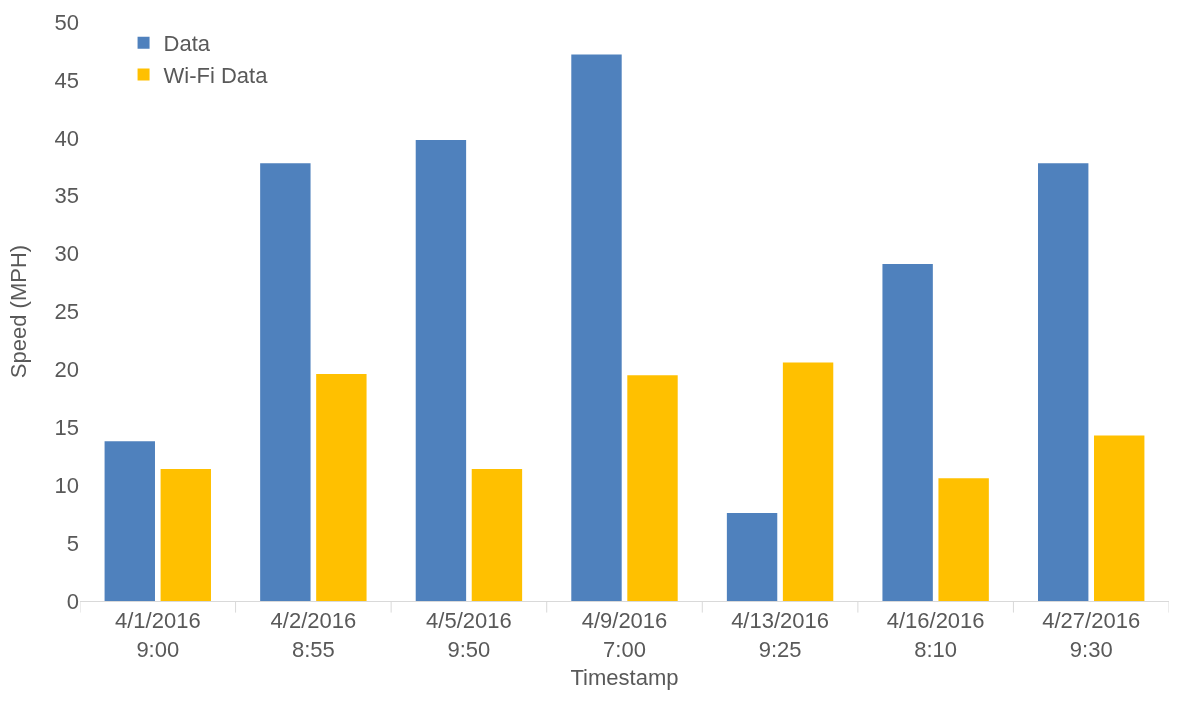 The height and width of the screenshot is (726, 1179). What do you see at coordinates (187, 44) in the screenshot?
I see `legend-label: Data` at bounding box center [187, 44].